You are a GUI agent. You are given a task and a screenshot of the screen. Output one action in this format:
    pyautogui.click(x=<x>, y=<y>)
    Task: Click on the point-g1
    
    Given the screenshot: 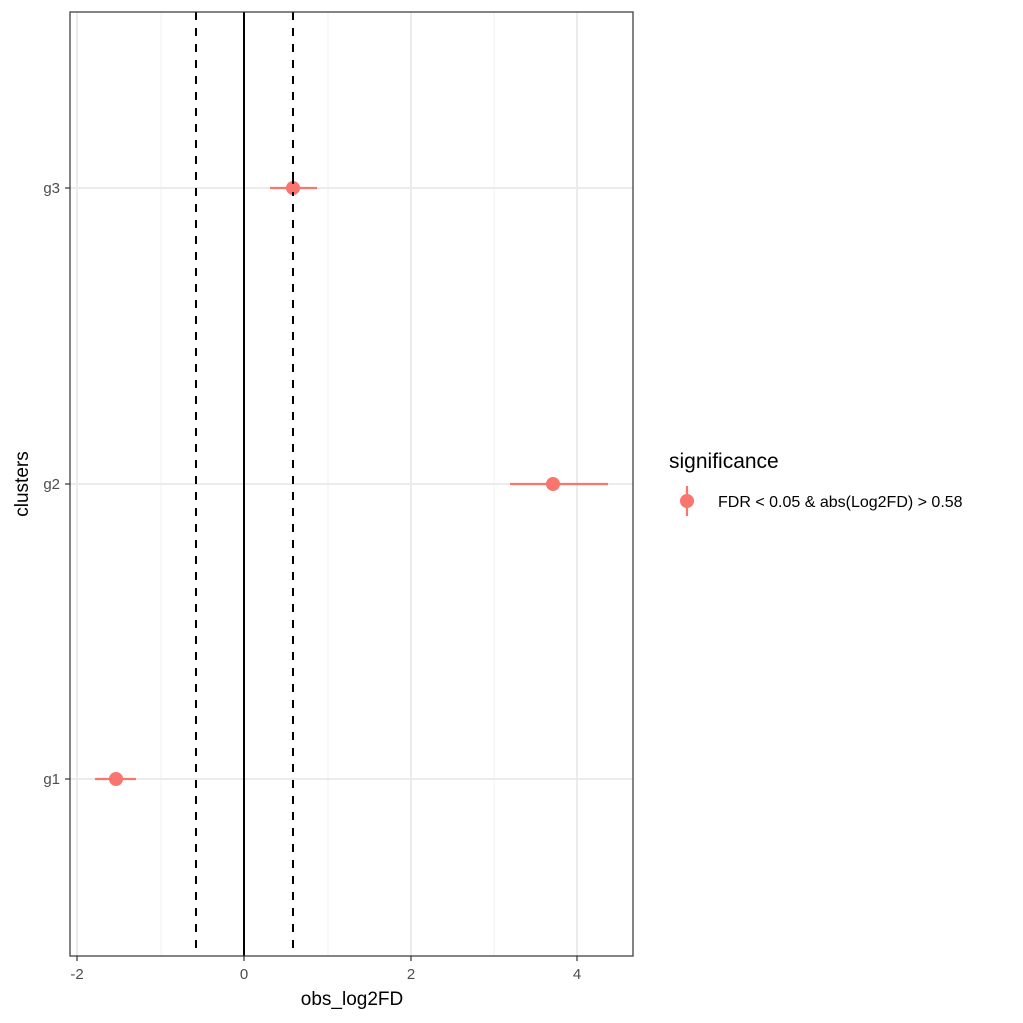 What is the action you would take?
    pyautogui.click(x=115, y=779)
    